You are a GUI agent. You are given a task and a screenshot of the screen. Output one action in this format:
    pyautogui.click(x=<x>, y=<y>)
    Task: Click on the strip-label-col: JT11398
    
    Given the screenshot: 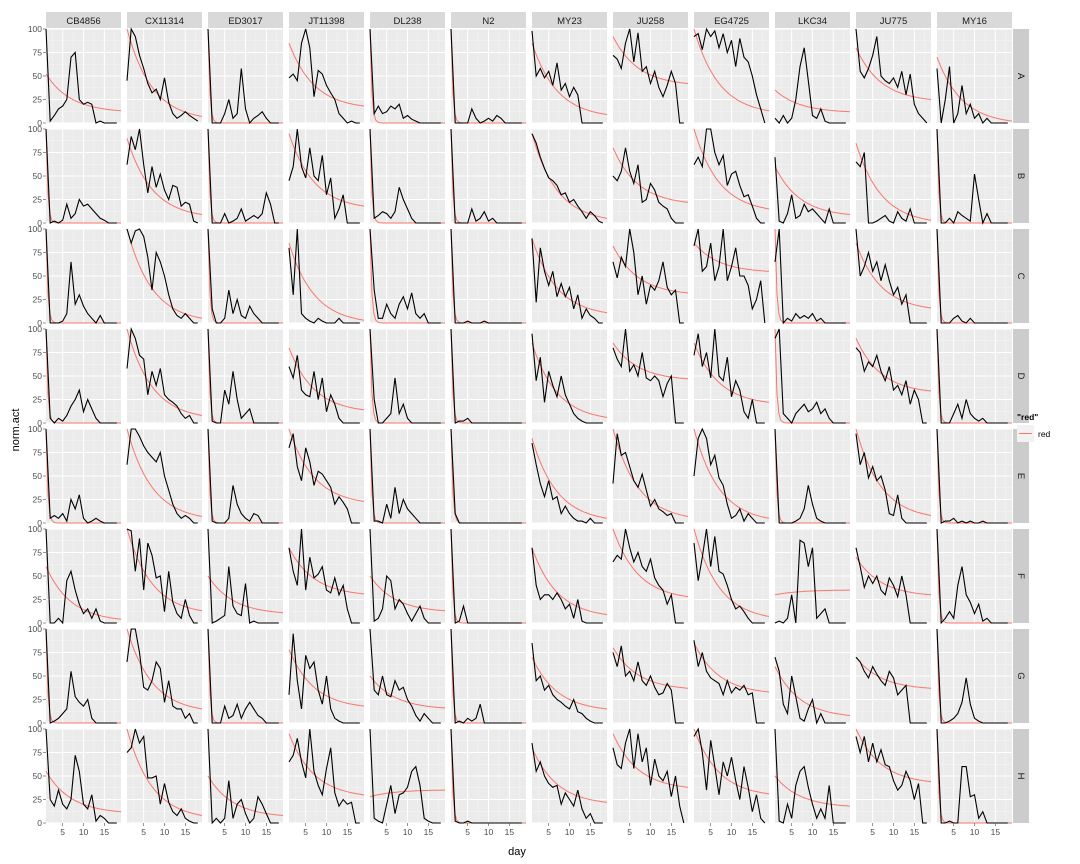 What is the action you would take?
    pyautogui.click(x=326, y=21)
    